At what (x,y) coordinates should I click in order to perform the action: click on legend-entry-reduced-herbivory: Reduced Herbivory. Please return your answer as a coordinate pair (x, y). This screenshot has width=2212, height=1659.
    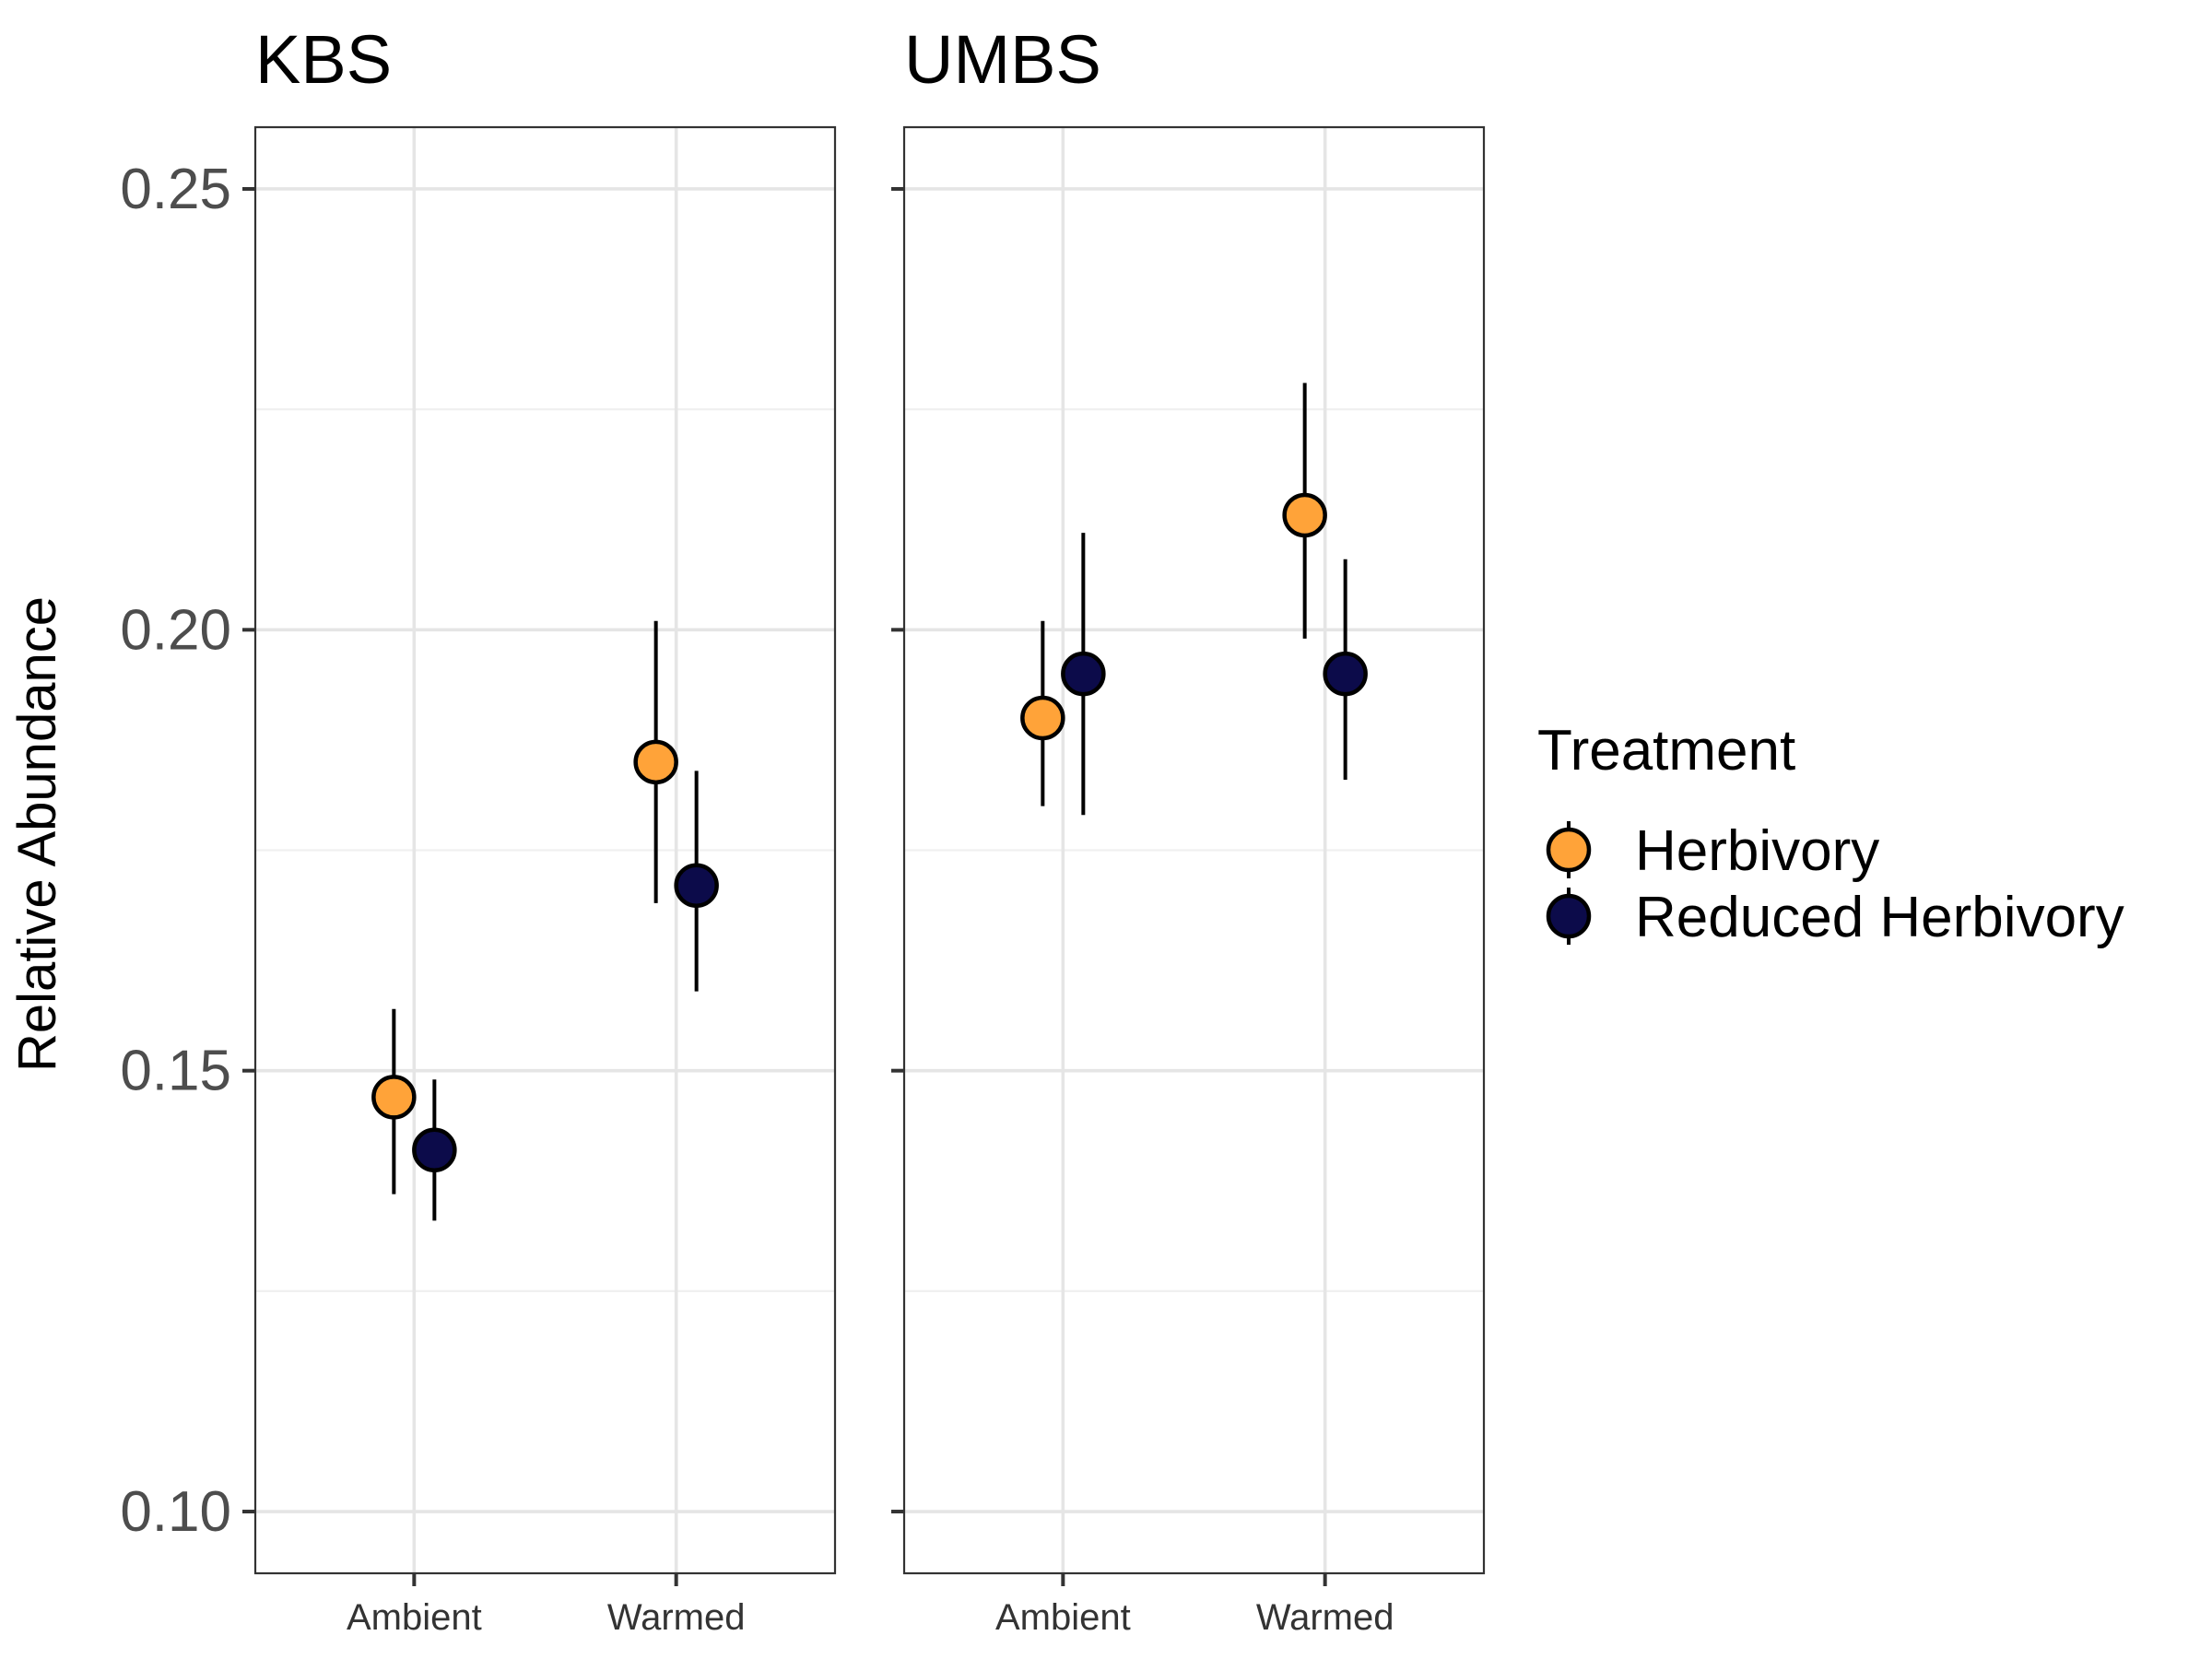
    Looking at the image, I should click on (1835, 917).